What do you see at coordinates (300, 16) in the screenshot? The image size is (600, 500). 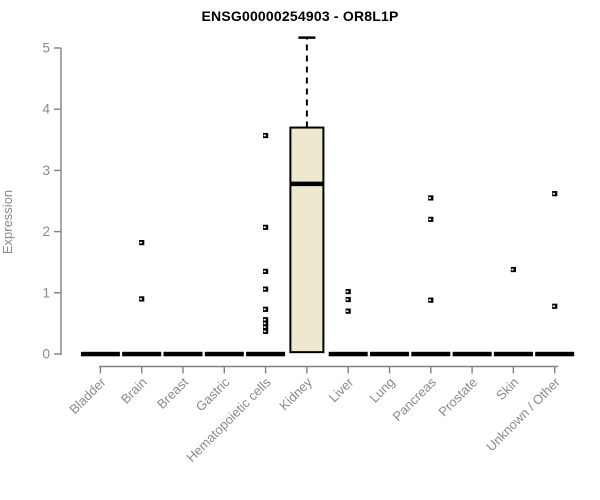 I see `chart-title: ENSG00000254903 - OR8L1P` at bounding box center [300, 16].